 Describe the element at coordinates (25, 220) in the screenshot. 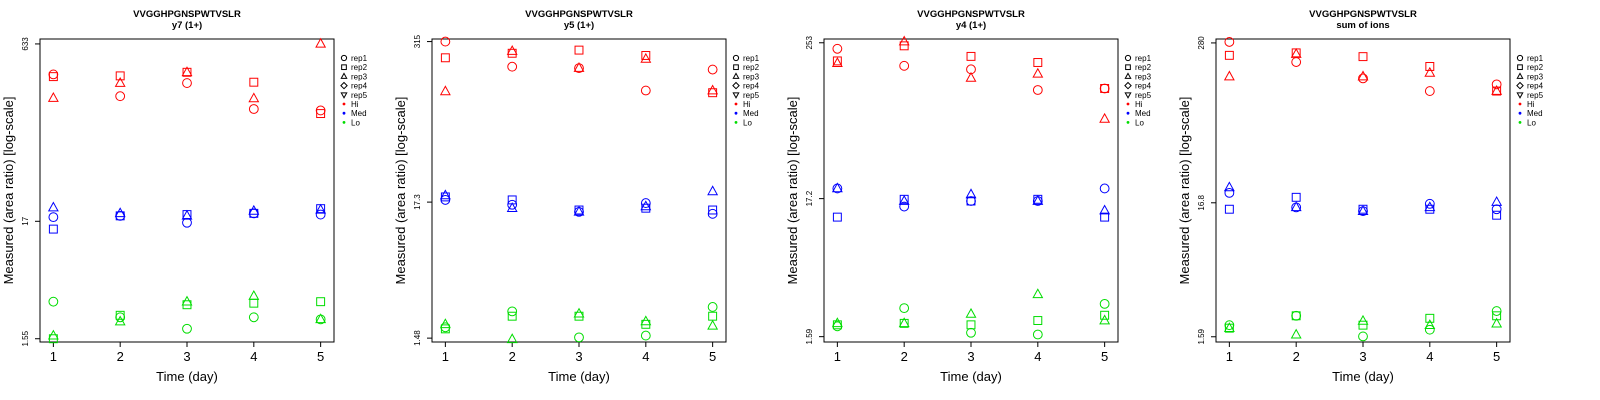

I see `y-tick-label: 17` at that location.